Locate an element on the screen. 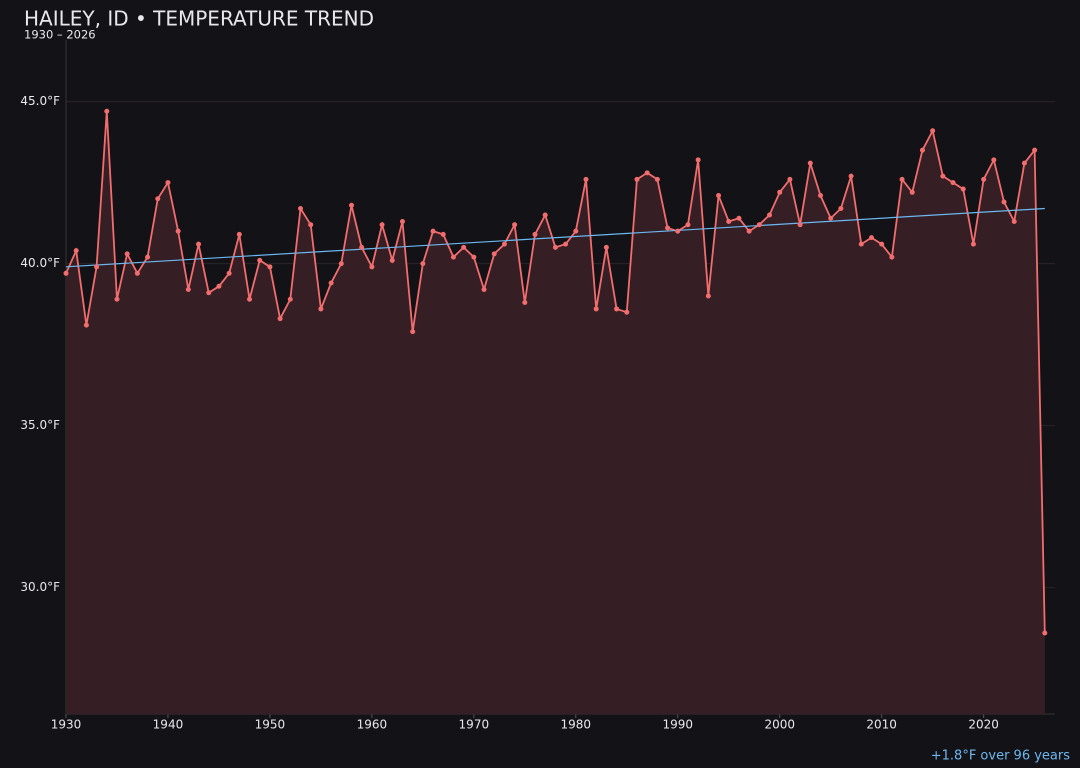 This screenshot has width=1080, height=768. y-tick-label: 45.0°F is located at coordinates (40, 101).